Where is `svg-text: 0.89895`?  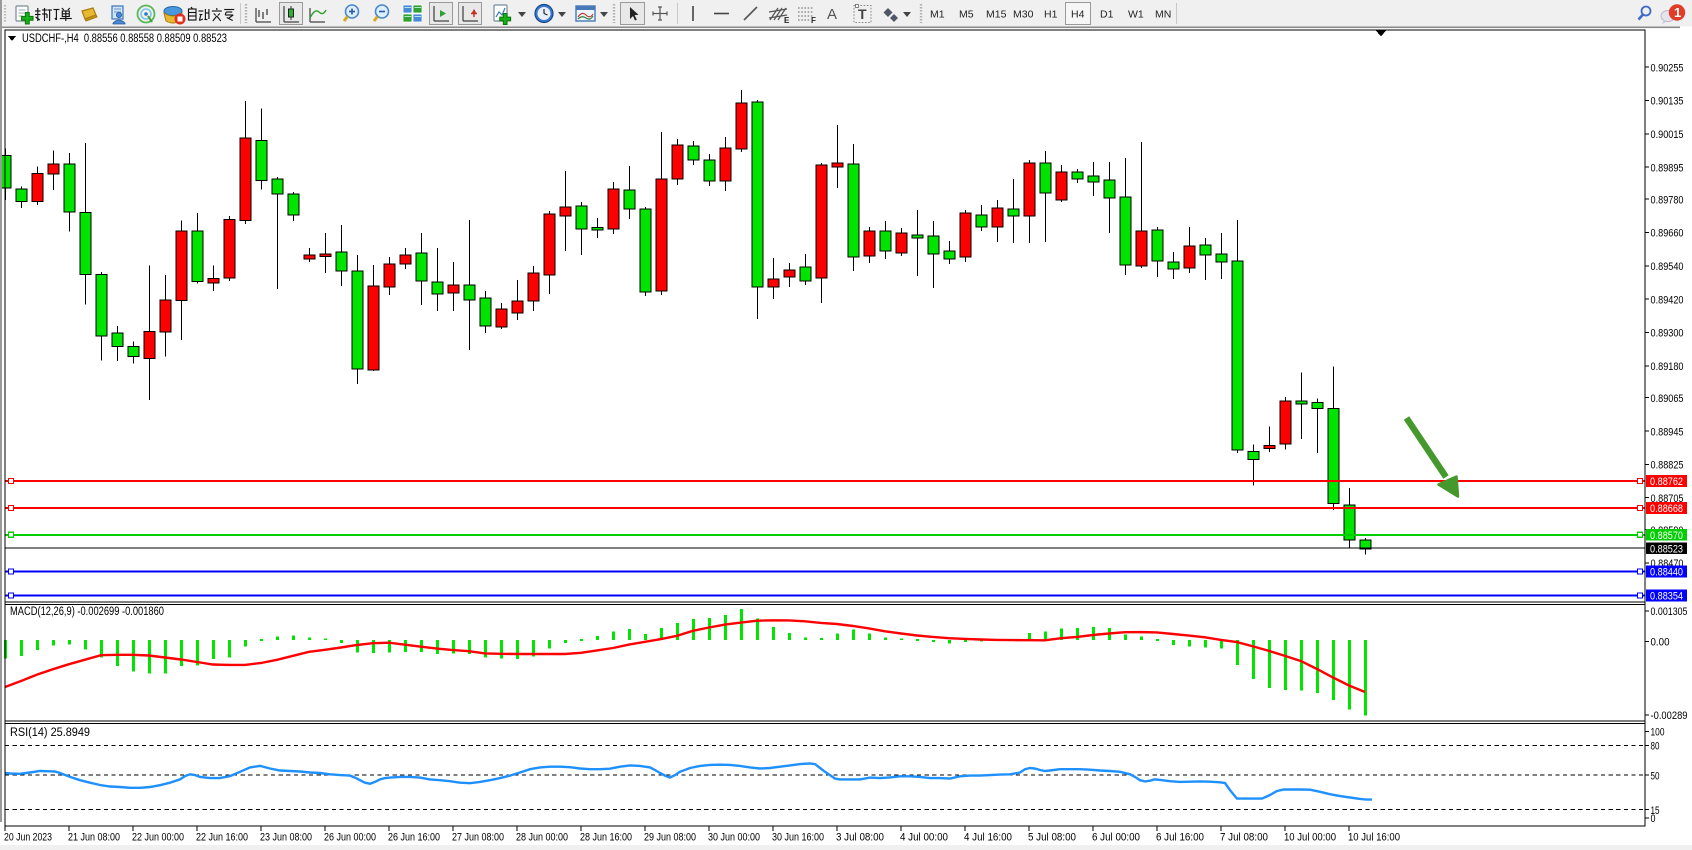 svg-text: 0.89895 is located at coordinates (1667, 168).